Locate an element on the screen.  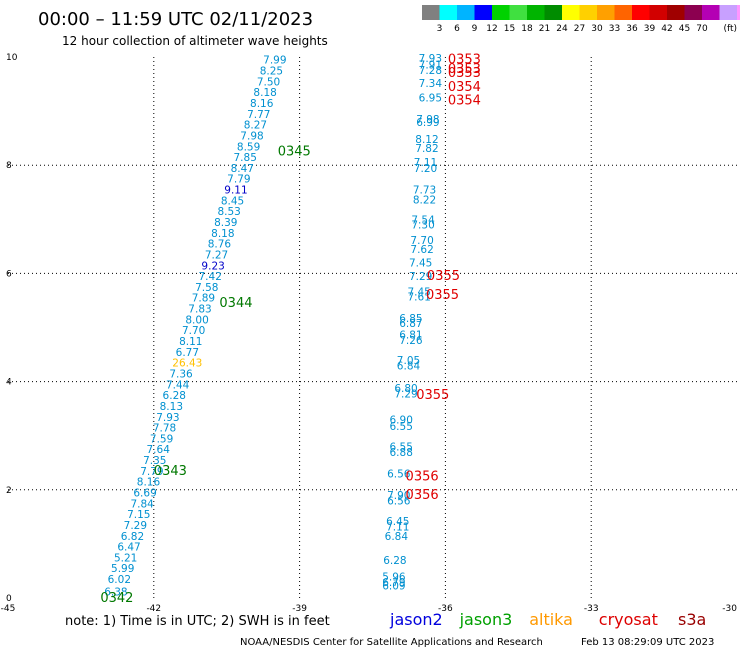
wave-height-label: 7.11 is located at coordinates (425, 163).